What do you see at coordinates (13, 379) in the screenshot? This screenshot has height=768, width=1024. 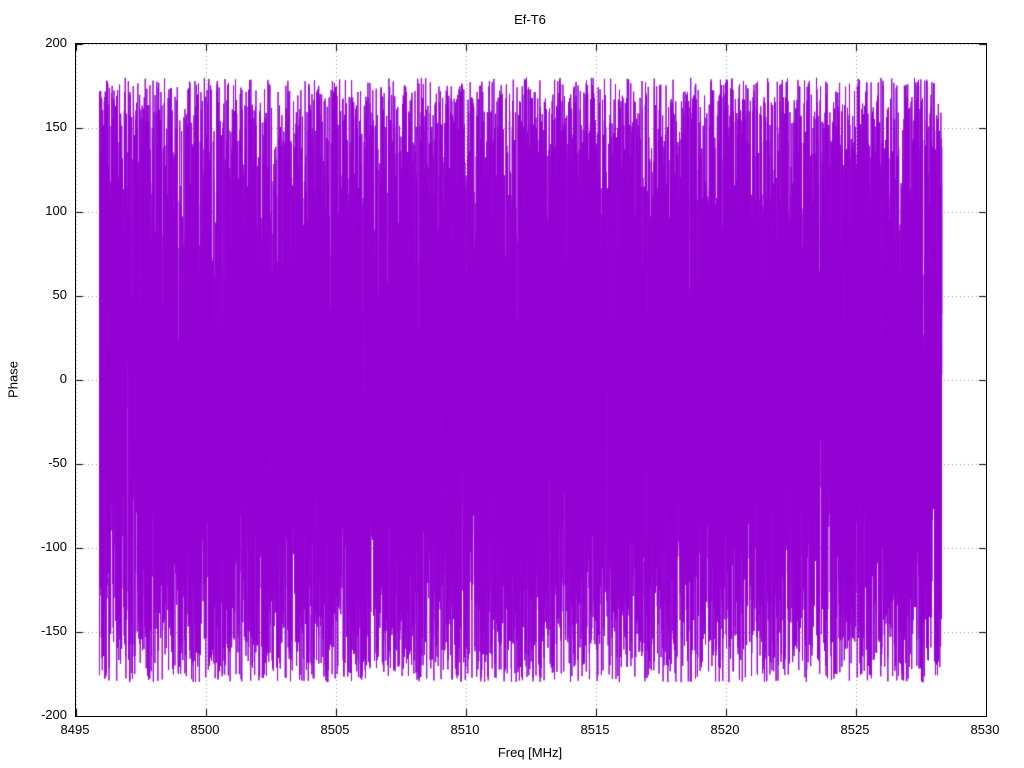 I see `y-axis-label: Phase` at bounding box center [13, 379].